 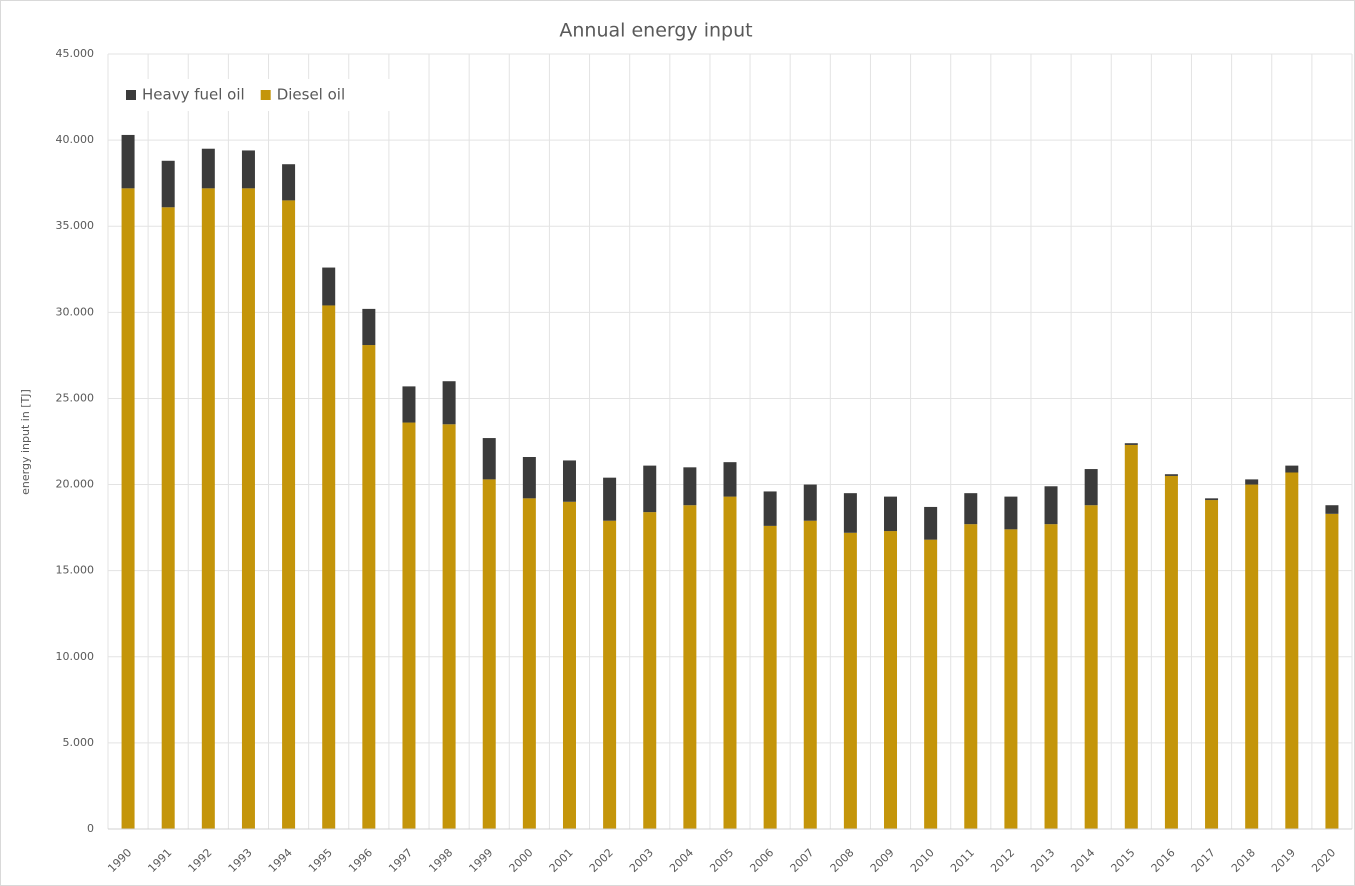 What do you see at coordinates (655, 31) in the screenshot?
I see `chart-title: Annual energy input` at bounding box center [655, 31].